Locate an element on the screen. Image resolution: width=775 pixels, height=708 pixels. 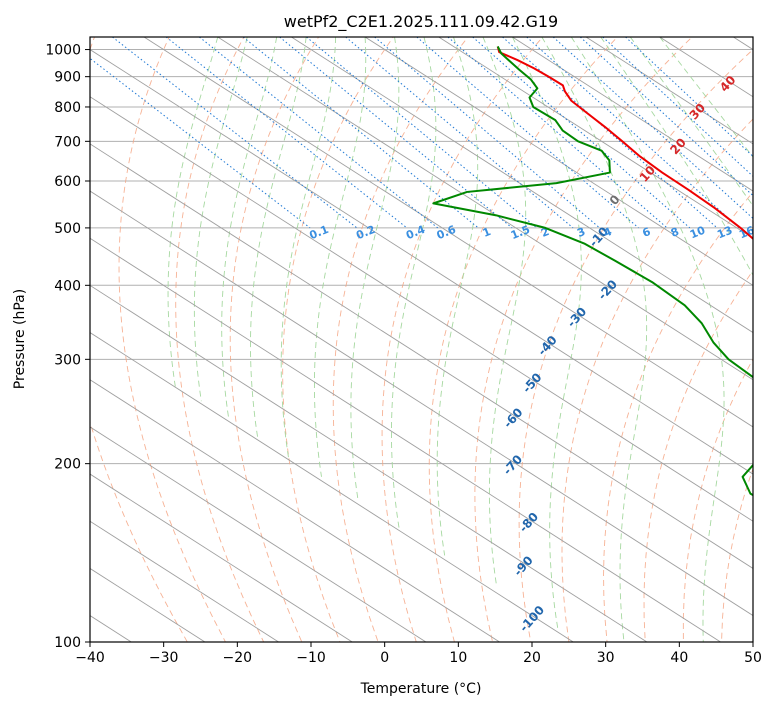
y-tick-label: 900 is located at coordinates (67, 78).